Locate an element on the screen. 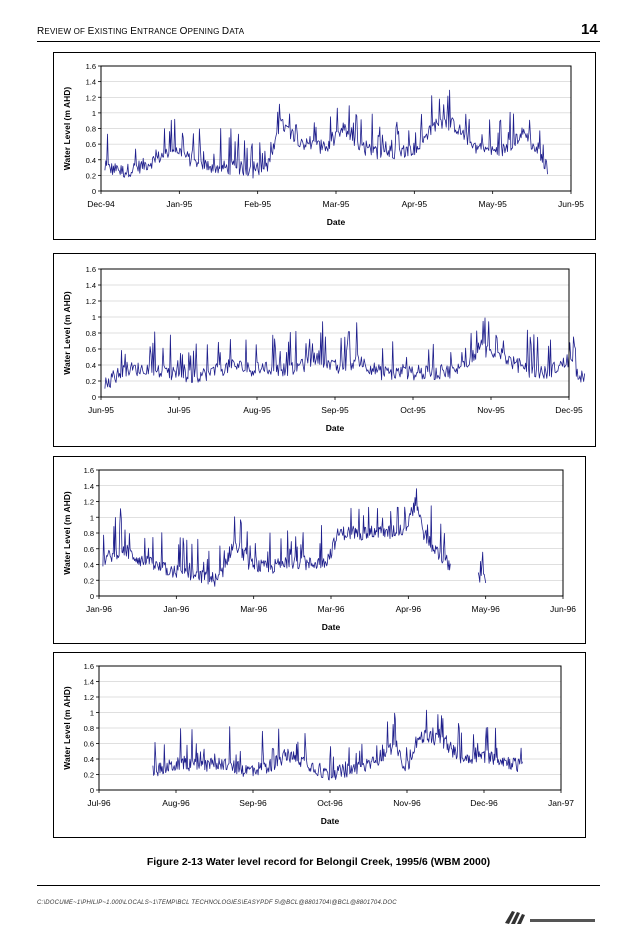  header-title-rest: NTRANCE is located at coordinates (158, 31).